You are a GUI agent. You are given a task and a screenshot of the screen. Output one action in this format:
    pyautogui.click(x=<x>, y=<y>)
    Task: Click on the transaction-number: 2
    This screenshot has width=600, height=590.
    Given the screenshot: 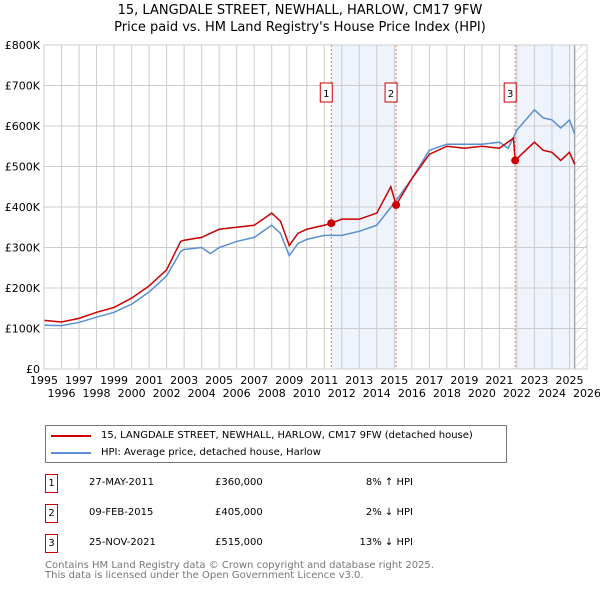 What is the action you would take?
    pyautogui.click(x=51, y=513)
    